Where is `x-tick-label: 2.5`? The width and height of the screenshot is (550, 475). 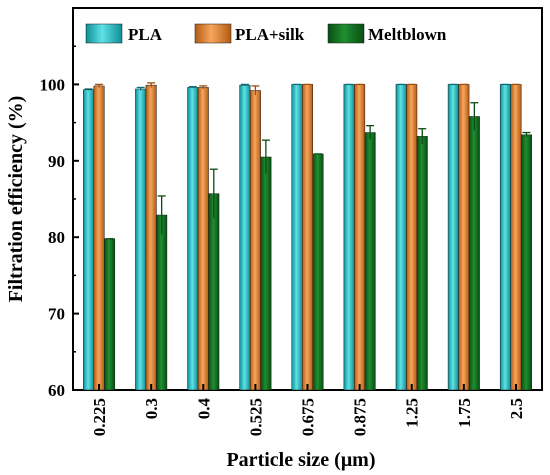
x-tick-label: 2.5 is located at coordinates (516, 408).